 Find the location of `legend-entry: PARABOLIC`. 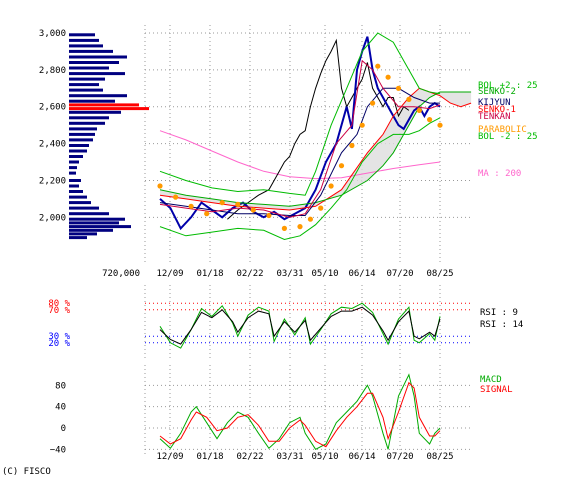

legend-entry: PARABOLIC is located at coordinates (502, 130).